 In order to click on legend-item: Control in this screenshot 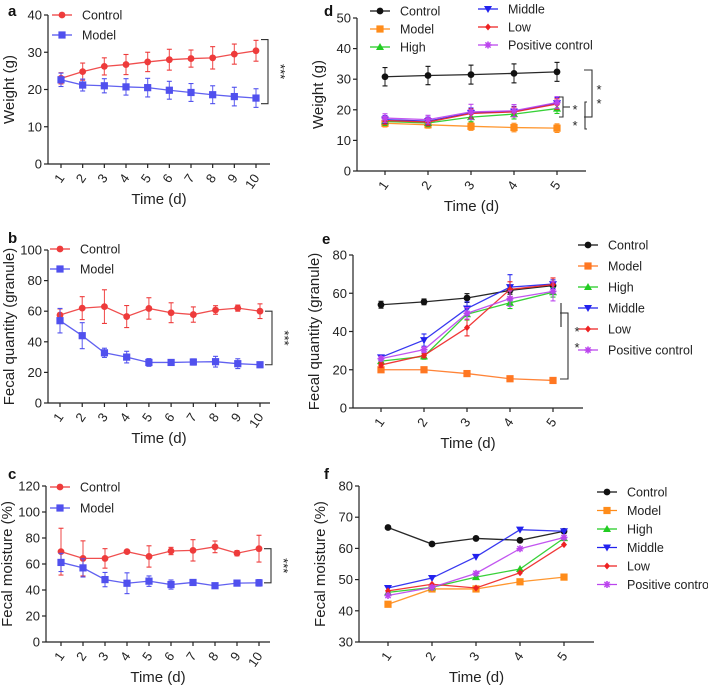, I will do `click(85, 488)`.